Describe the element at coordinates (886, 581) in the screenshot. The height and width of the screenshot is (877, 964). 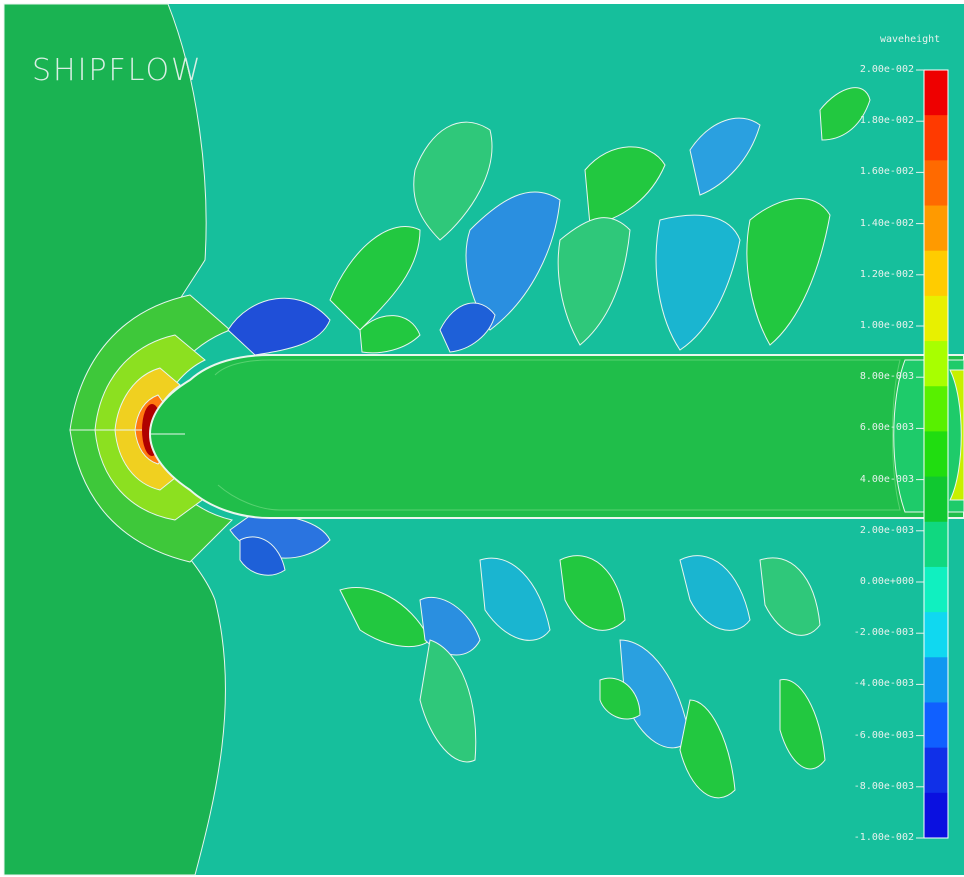
I see `colorbar-tick-label: 0.00e+000` at that location.